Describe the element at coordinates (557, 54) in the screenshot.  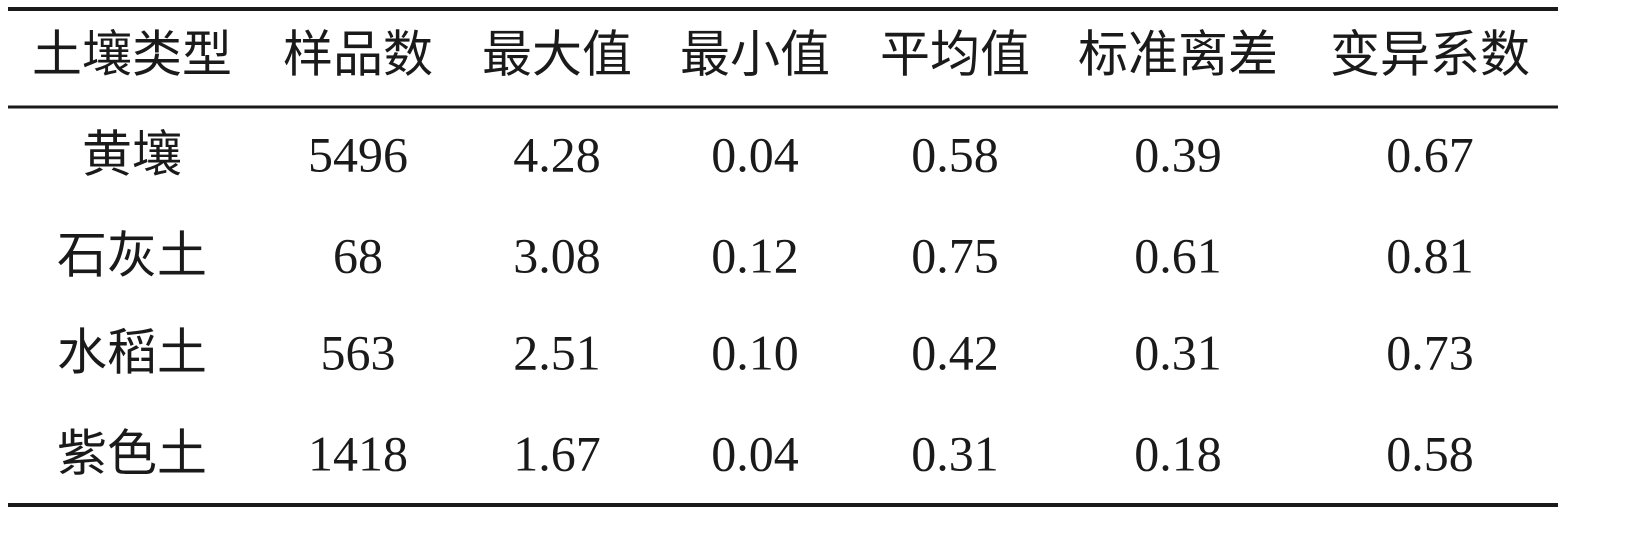
I see `header-cell: 最大值` at that location.